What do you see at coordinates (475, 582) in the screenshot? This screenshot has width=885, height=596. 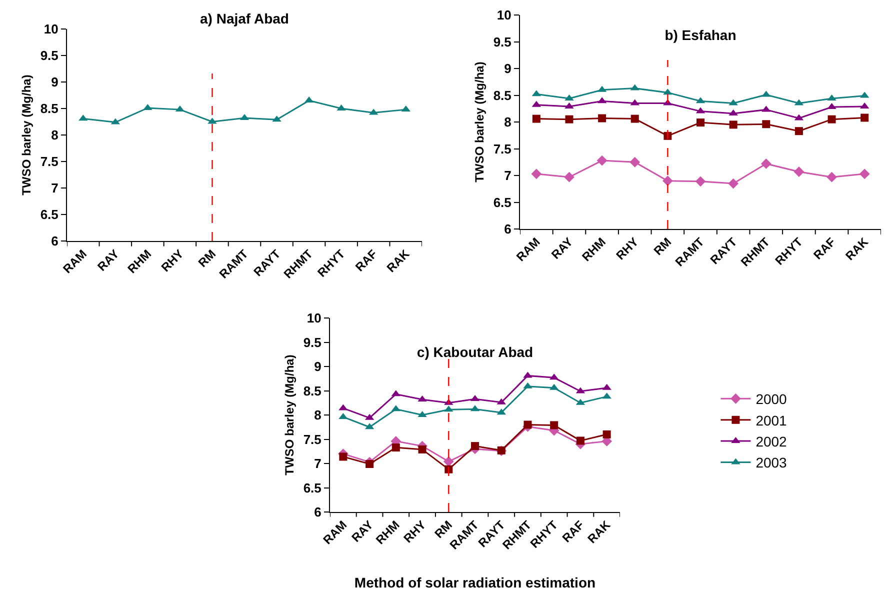 I see `x-axis-title: Method of solar radiation estimation` at bounding box center [475, 582].